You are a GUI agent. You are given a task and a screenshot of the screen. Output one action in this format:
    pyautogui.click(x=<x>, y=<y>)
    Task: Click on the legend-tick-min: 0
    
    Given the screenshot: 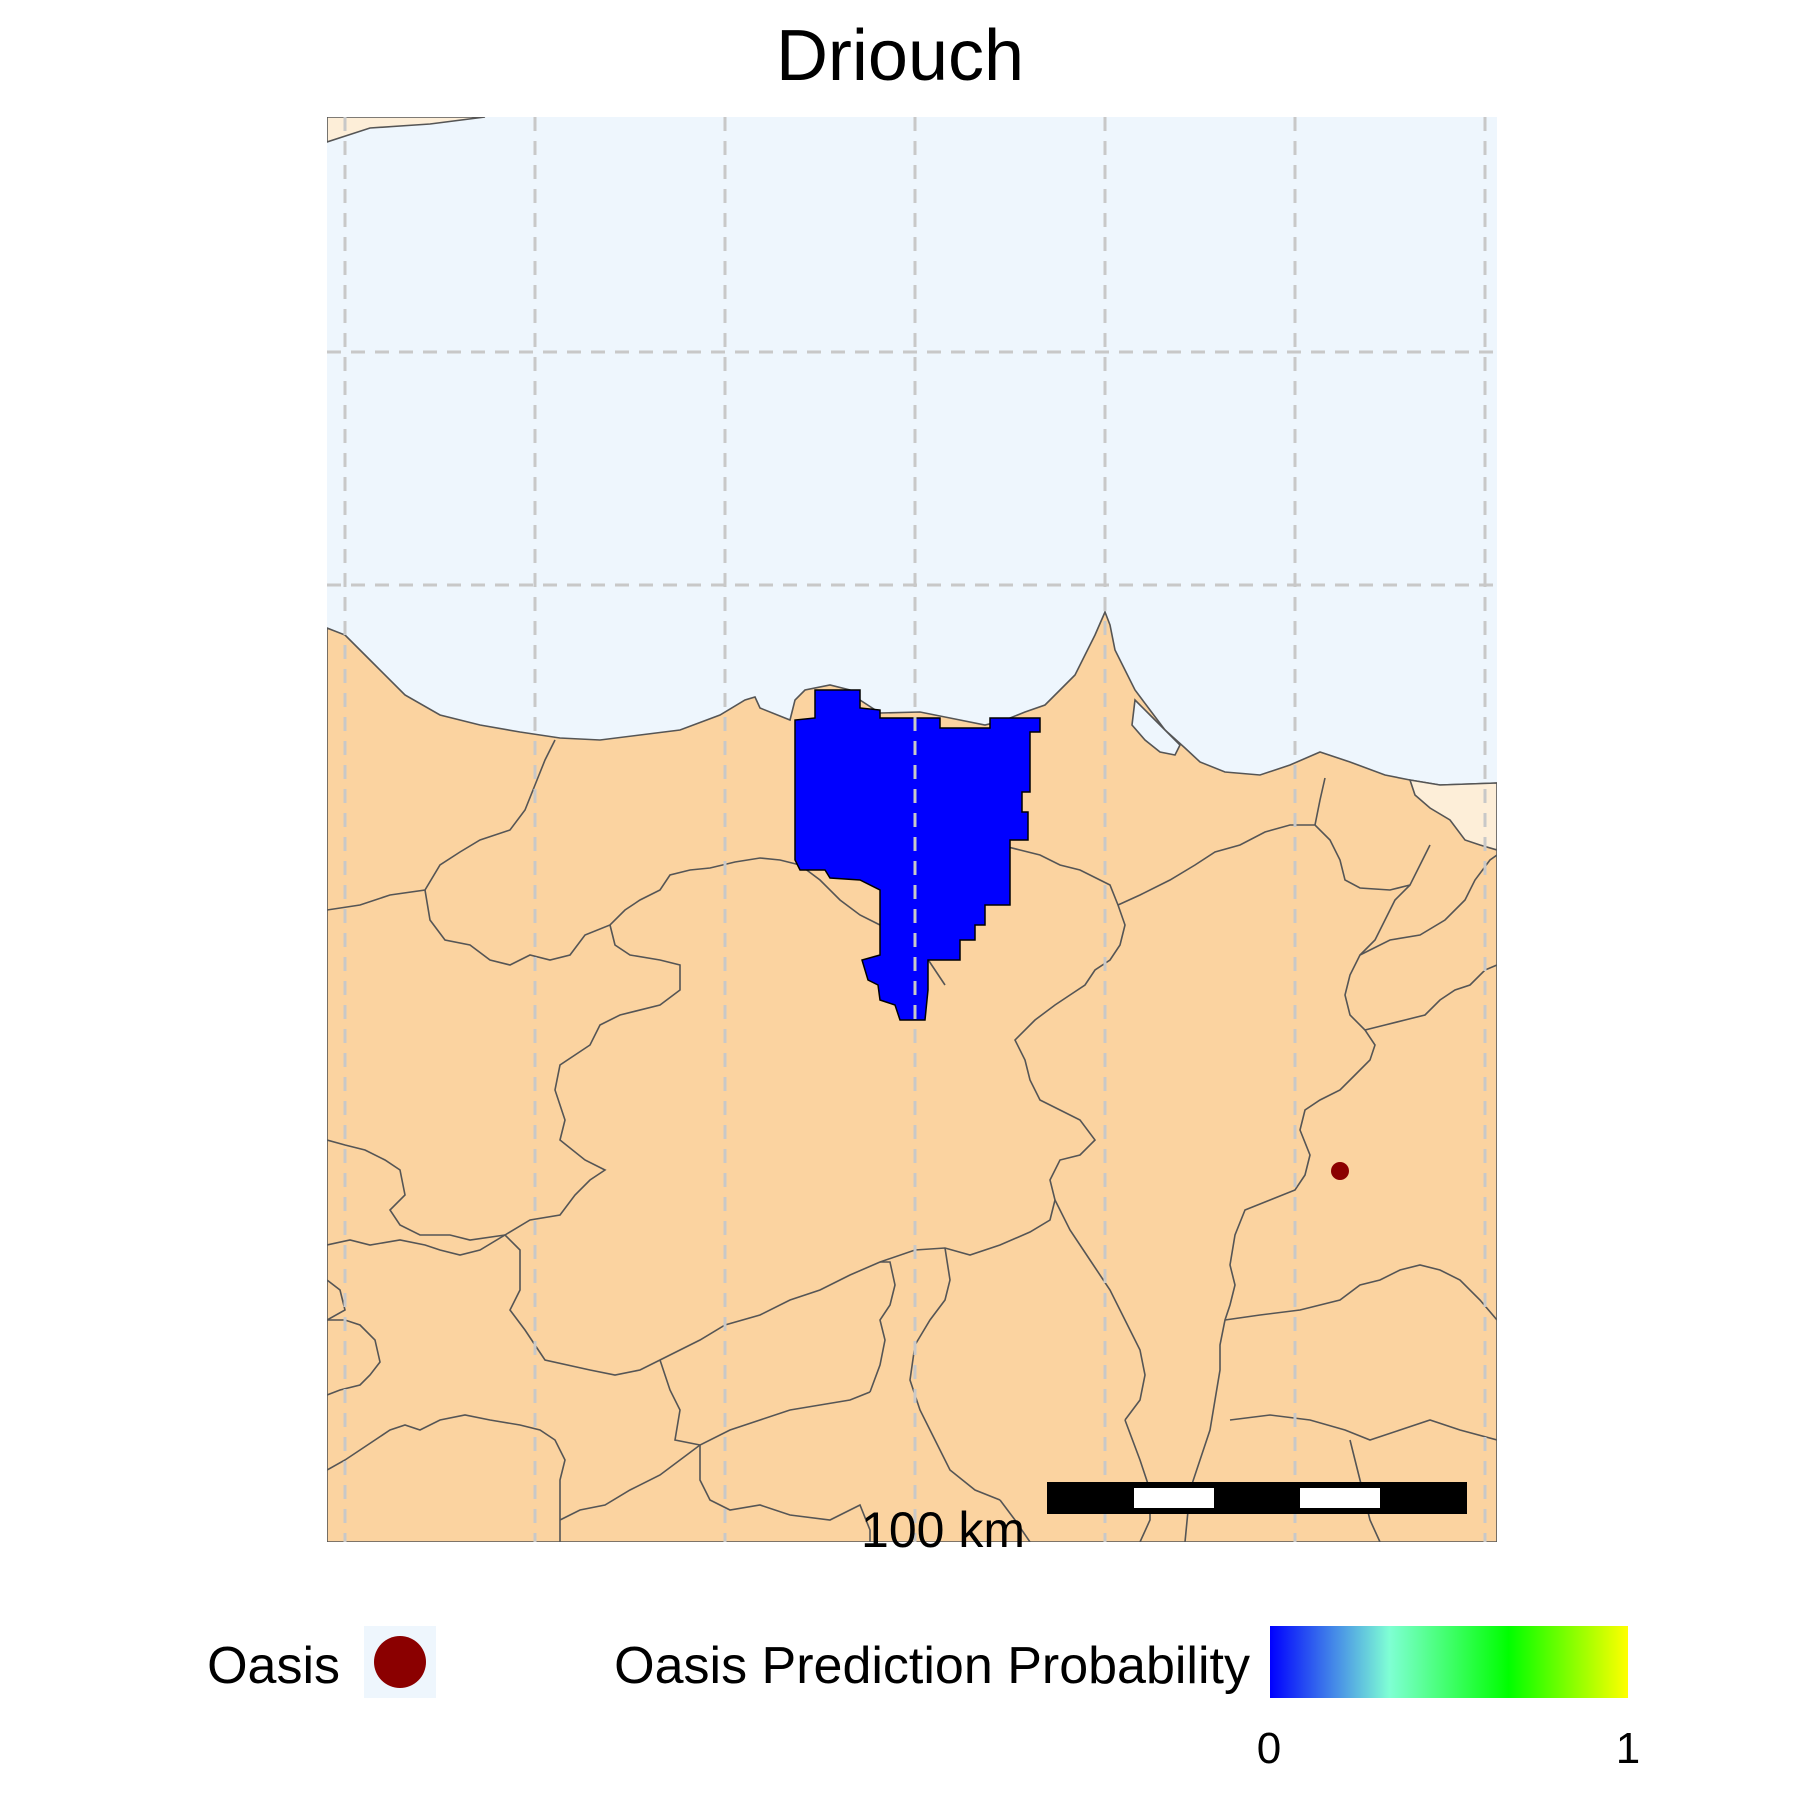 What is the action you would take?
    pyautogui.click(x=1269, y=1748)
    